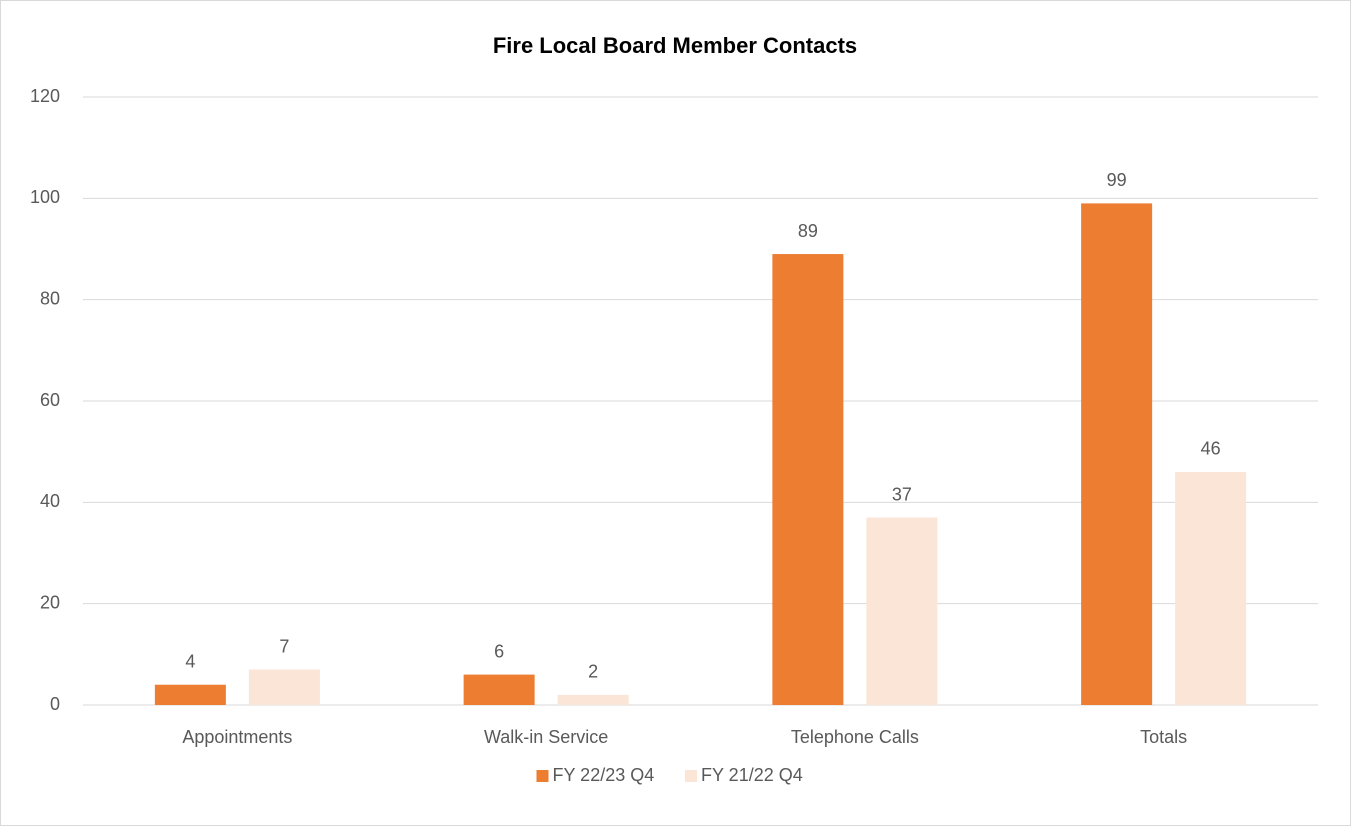  What do you see at coordinates (237, 737) in the screenshot?
I see `x-tick-label: Appointments` at bounding box center [237, 737].